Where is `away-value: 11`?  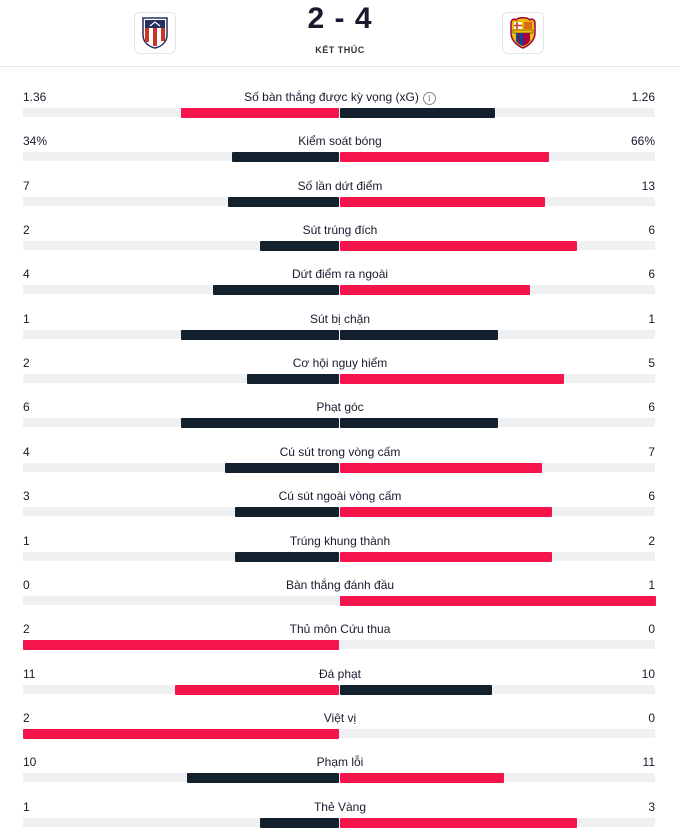
away-value: 11 is located at coordinates (648, 762).